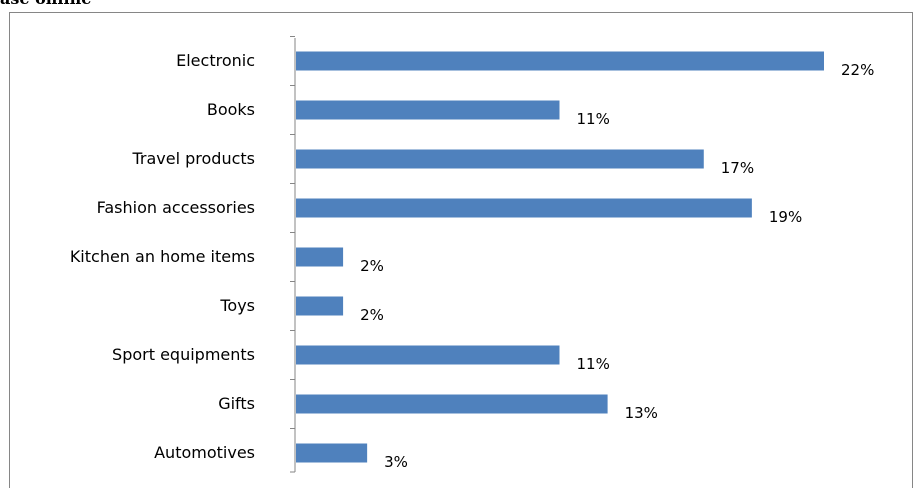 The height and width of the screenshot is (488, 917). Describe the element at coordinates (372, 315) in the screenshot. I see `data-label-toys: 2%` at that location.